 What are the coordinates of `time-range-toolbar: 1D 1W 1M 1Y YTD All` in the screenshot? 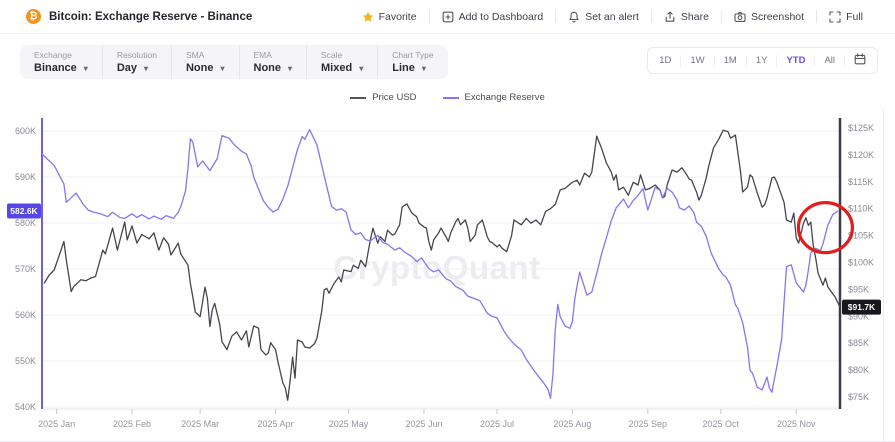 It's located at (762, 60).